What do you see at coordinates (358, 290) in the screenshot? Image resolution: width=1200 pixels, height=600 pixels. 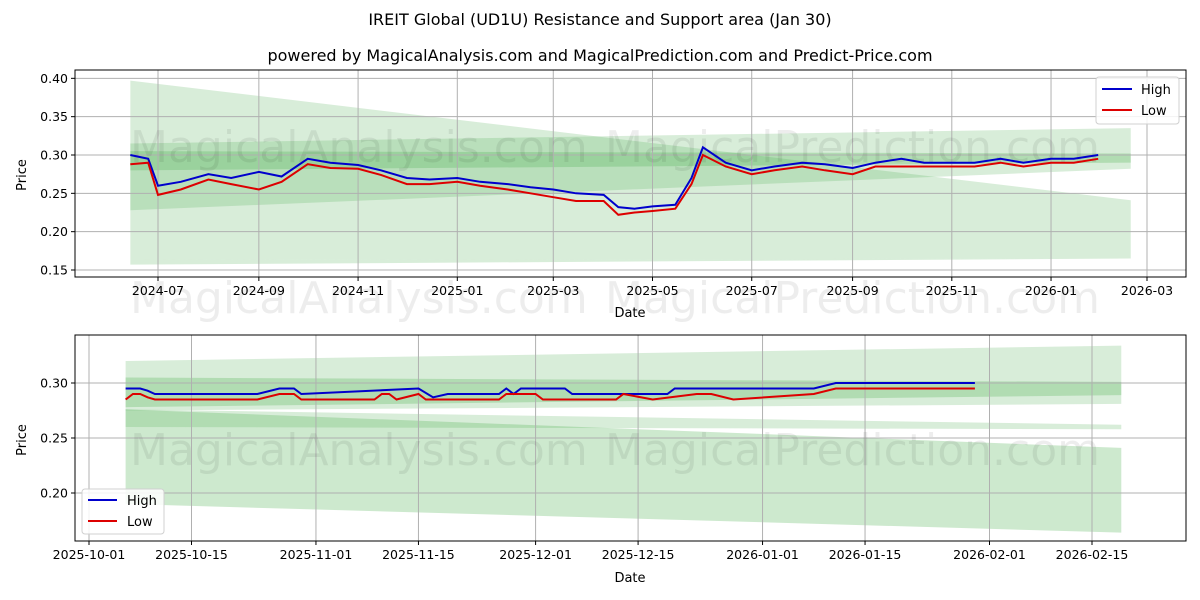 I see `x-tick-label: 2024-11` at bounding box center [358, 290].